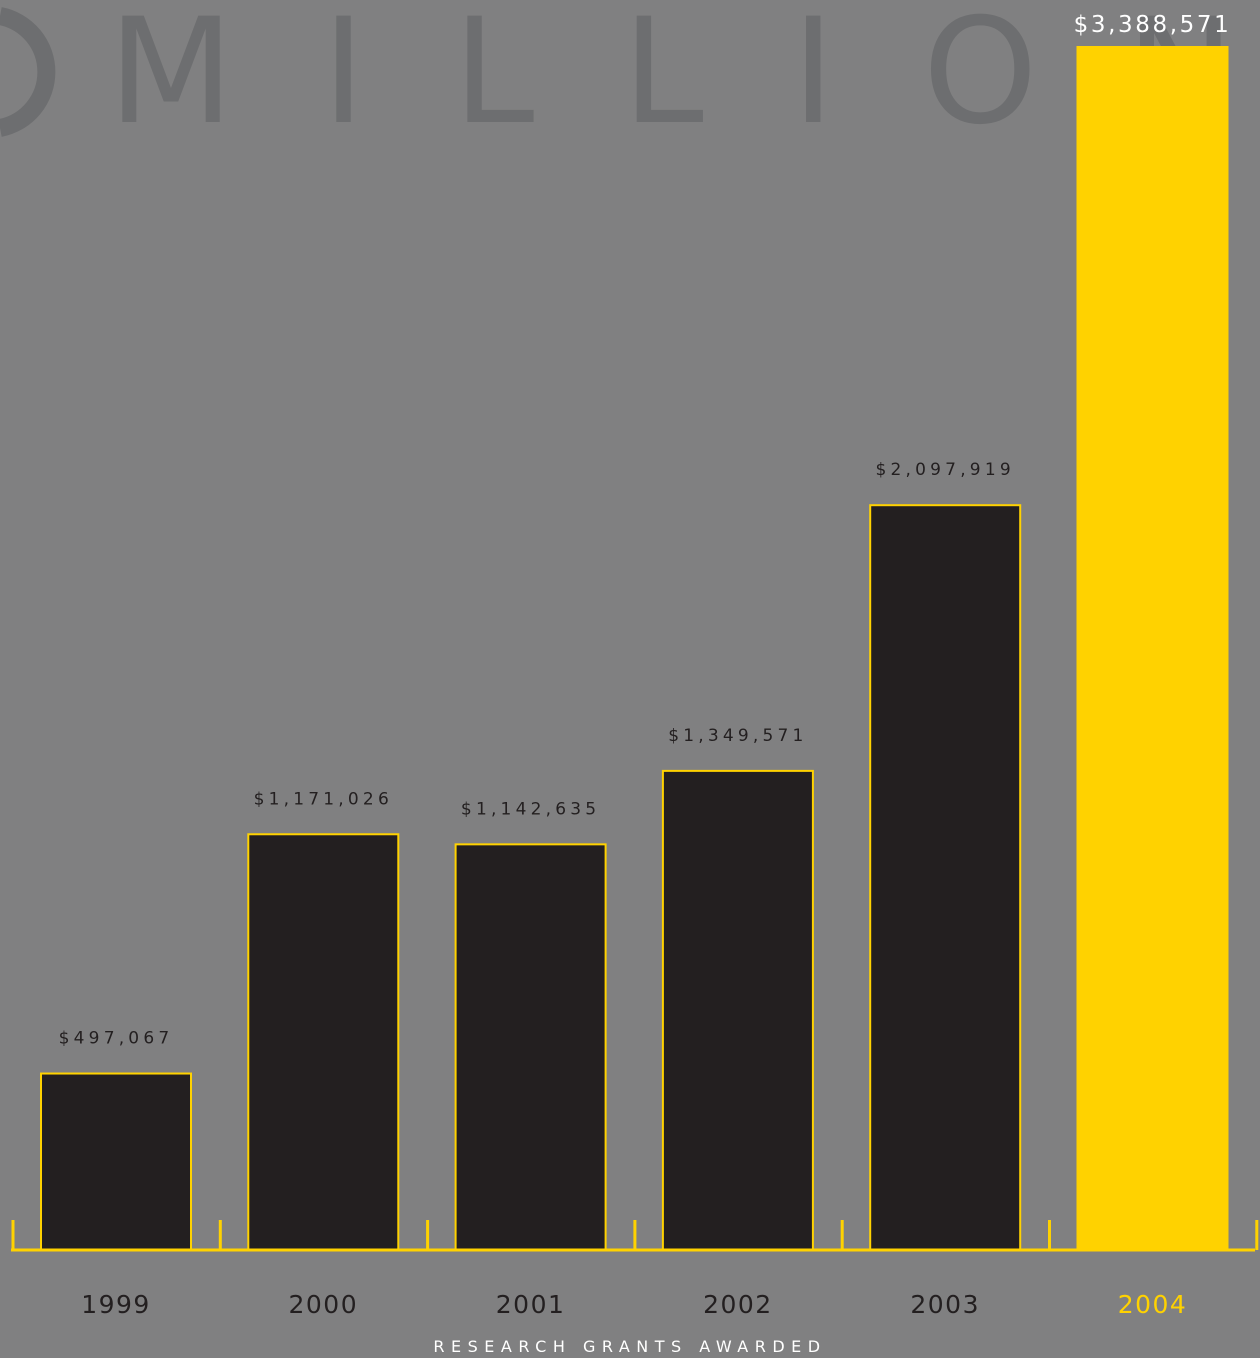 The image size is (1260, 1358). Describe the element at coordinates (1153, 25) in the screenshot. I see `value-label-2004: $3,388,571` at that location.